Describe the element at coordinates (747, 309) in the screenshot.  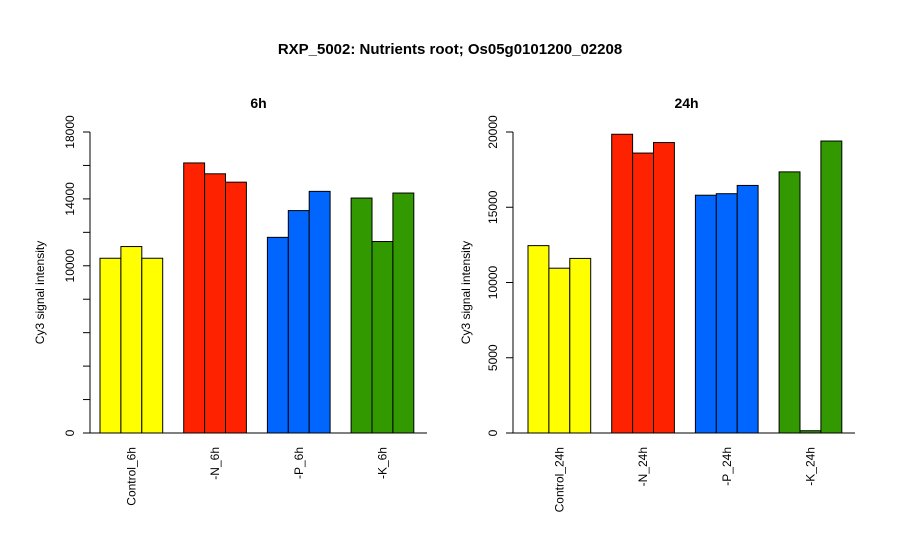
I see `bar--P_24h-3` at that location.